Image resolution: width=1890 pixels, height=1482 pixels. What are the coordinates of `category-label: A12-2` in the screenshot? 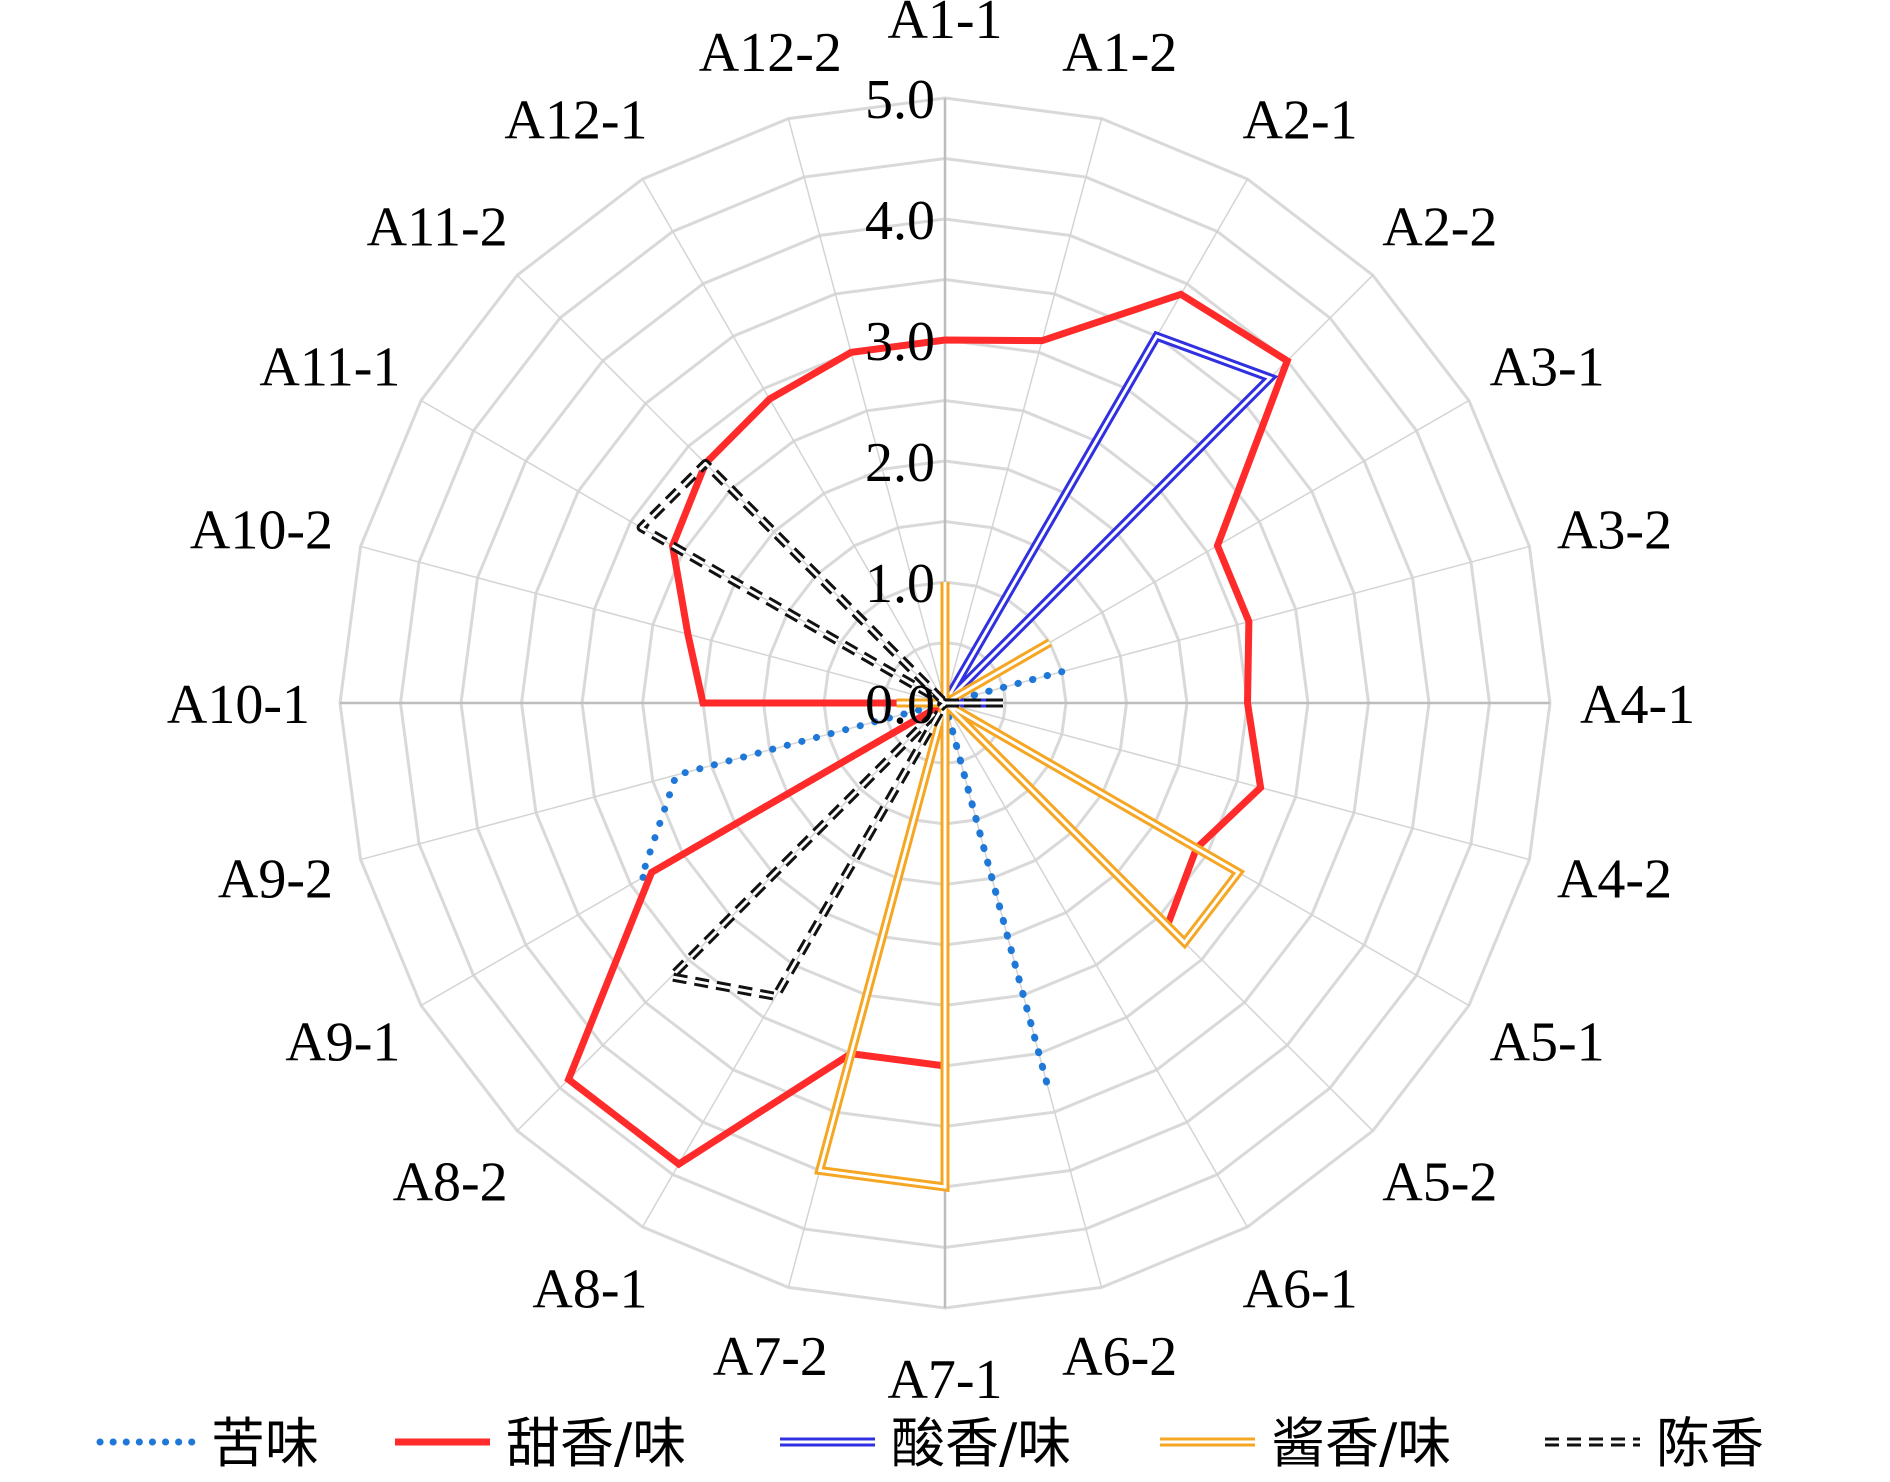 It's located at (770, 53).